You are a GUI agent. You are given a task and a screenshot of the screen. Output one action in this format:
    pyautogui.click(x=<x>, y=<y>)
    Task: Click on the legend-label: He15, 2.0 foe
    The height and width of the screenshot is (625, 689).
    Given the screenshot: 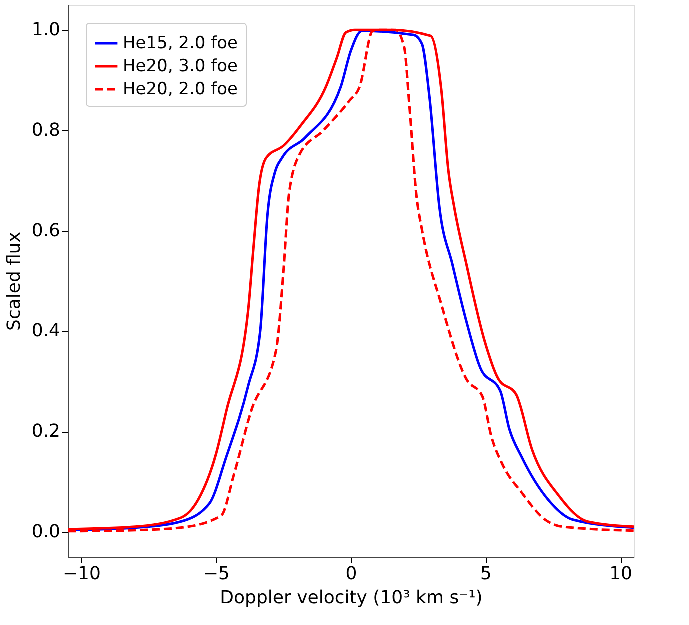 What is the action you would take?
    pyautogui.click(x=180, y=44)
    